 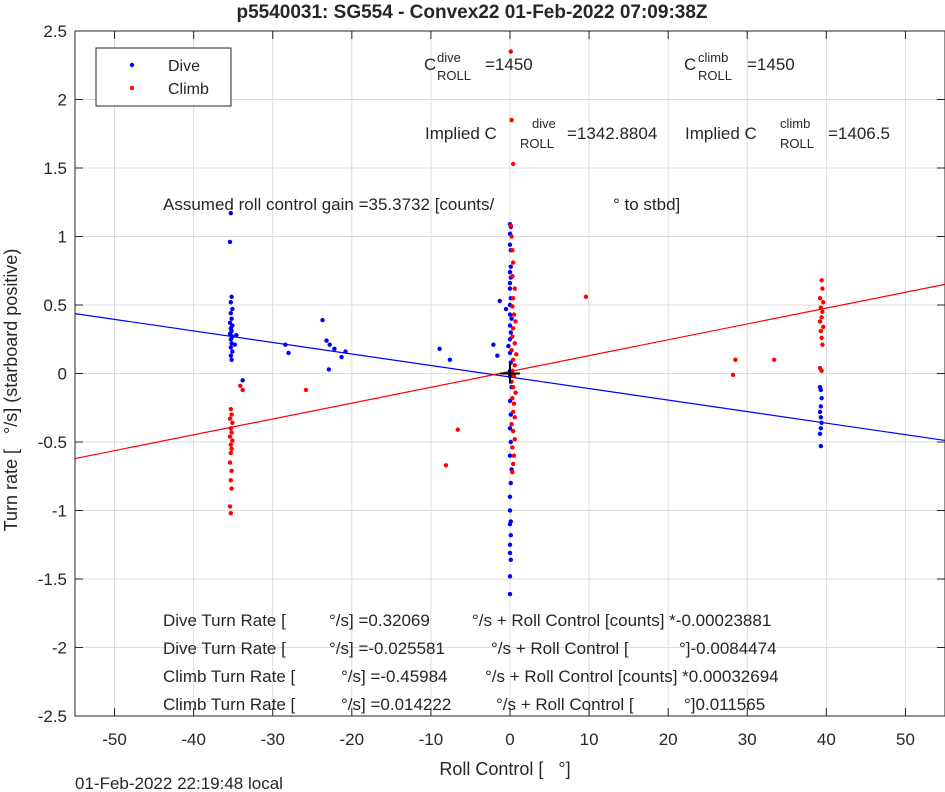 I want to click on equation-4-part-4: °]0.011565, so click(x=724, y=704).